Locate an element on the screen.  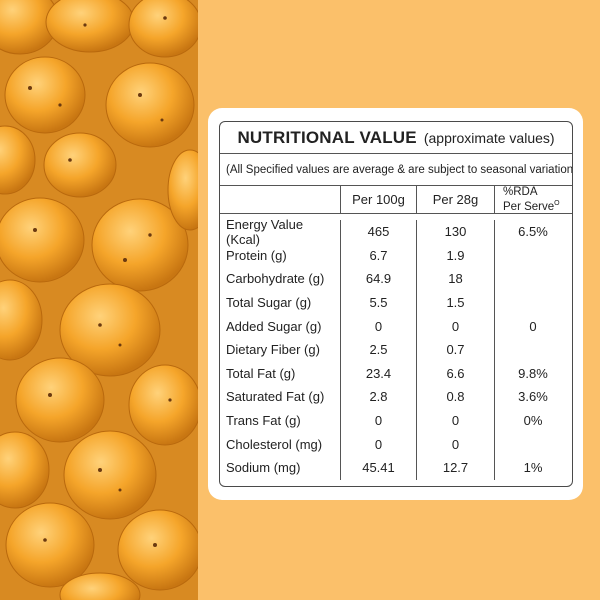
table-row: Total Sugar (g) 5.5 1.5 is located at coordinates (396, 302).